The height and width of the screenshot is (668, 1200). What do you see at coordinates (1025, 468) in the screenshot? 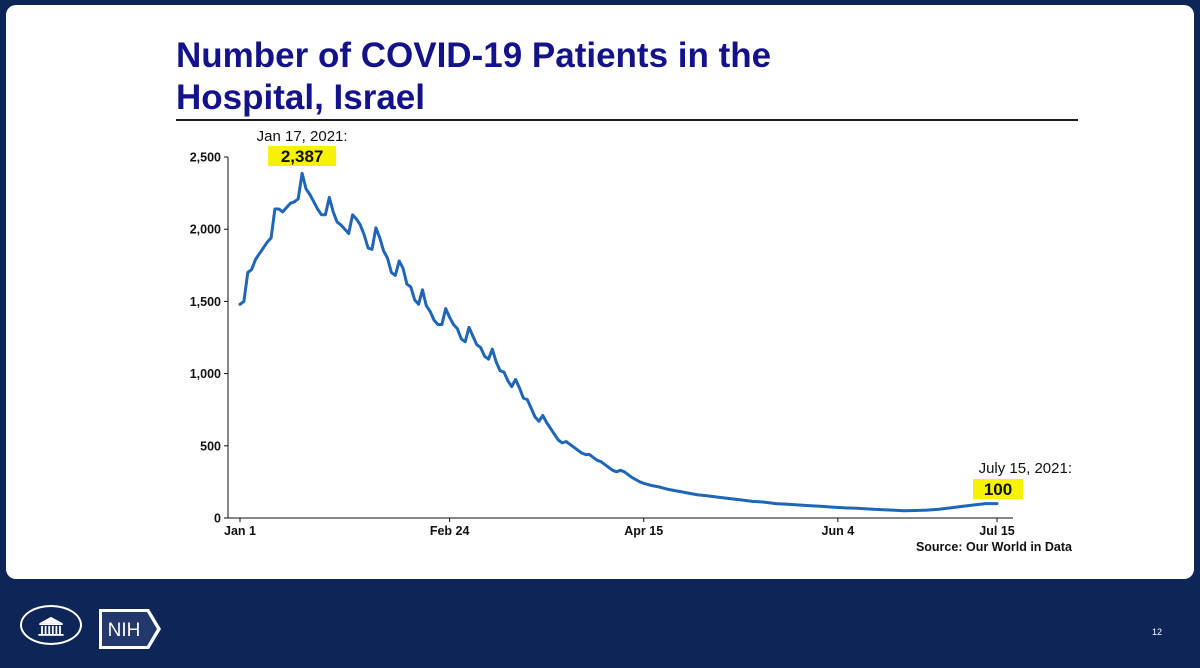
I see `end-annotation-label: July 15, 2021:` at bounding box center [1025, 468].